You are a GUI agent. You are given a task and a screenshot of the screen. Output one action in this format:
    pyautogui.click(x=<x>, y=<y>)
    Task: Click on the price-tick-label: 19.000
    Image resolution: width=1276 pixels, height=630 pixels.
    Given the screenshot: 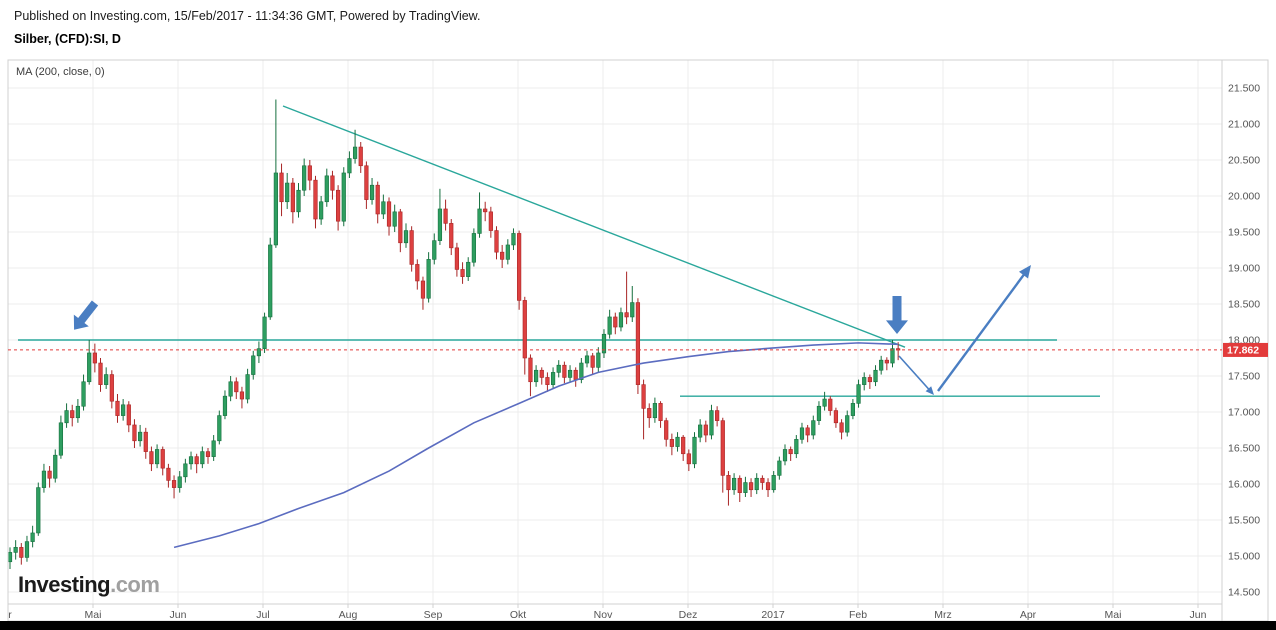 What is the action you would take?
    pyautogui.click(x=1244, y=269)
    